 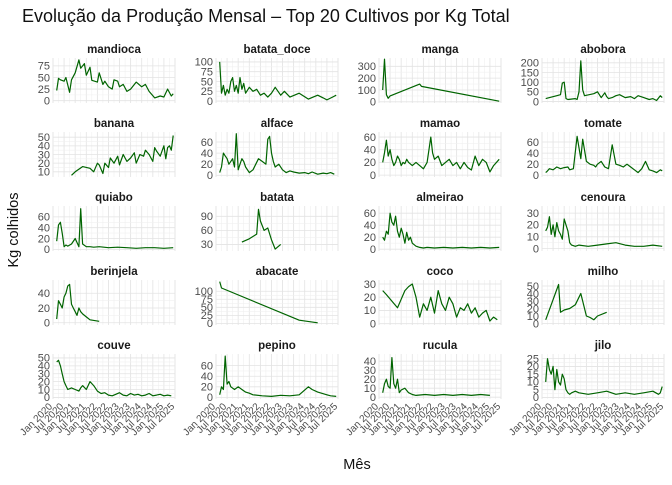 I want to click on facet-strip-label: manga, so click(x=440, y=50).